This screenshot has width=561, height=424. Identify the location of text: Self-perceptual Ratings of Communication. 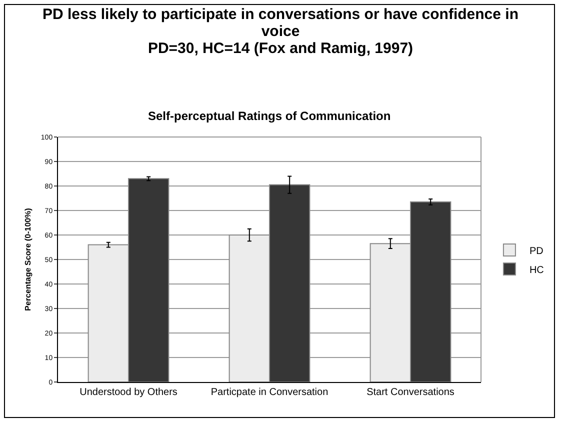
(269, 116).